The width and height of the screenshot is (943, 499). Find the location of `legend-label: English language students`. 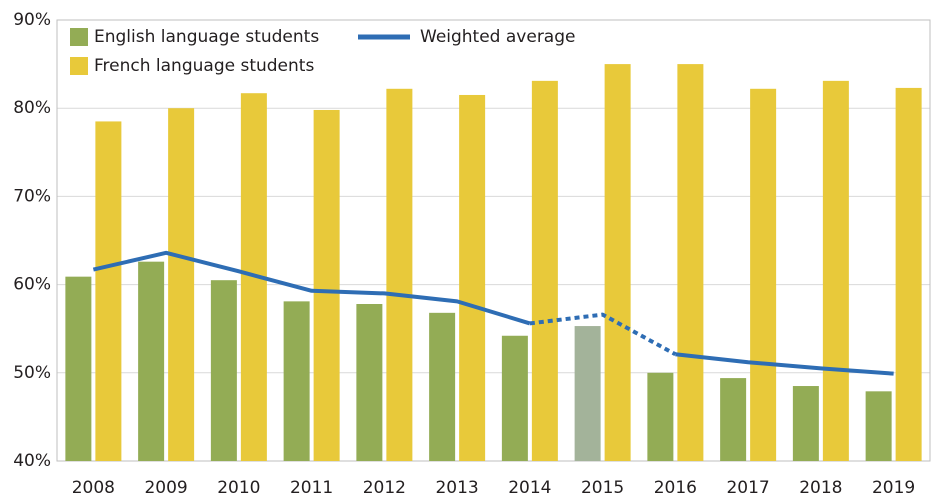

legend-label: English language students is located at coordinates (206, 37).